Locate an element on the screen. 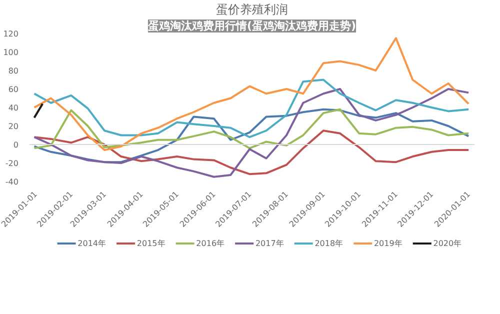 This screenshot has height=314, width=500. y-tick-label: 20 is located at coordinates (13, 126).